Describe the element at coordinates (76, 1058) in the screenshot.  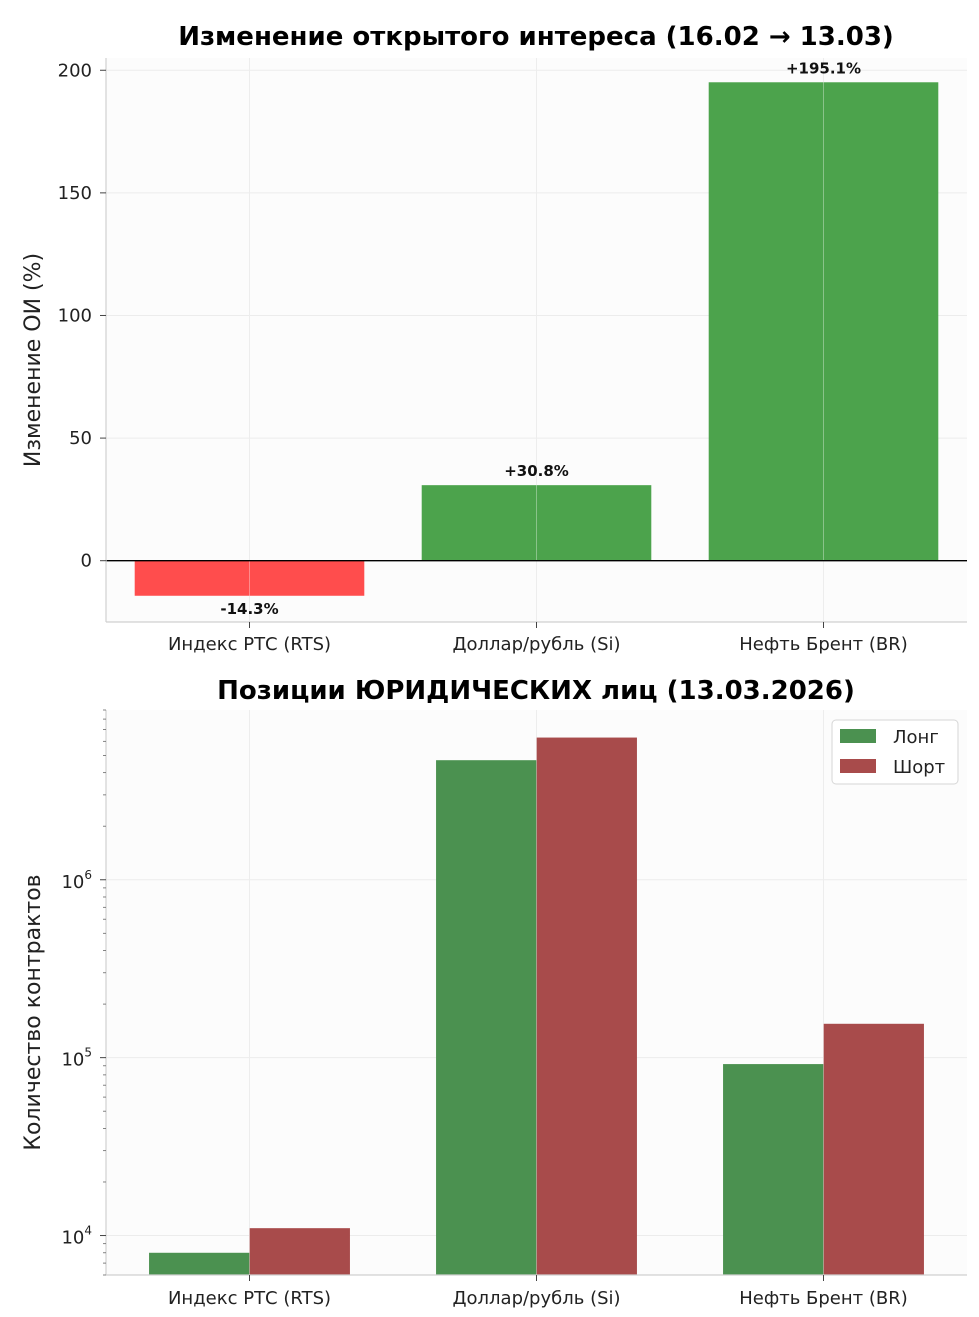
I see `y-tick-label: 105` at that location.